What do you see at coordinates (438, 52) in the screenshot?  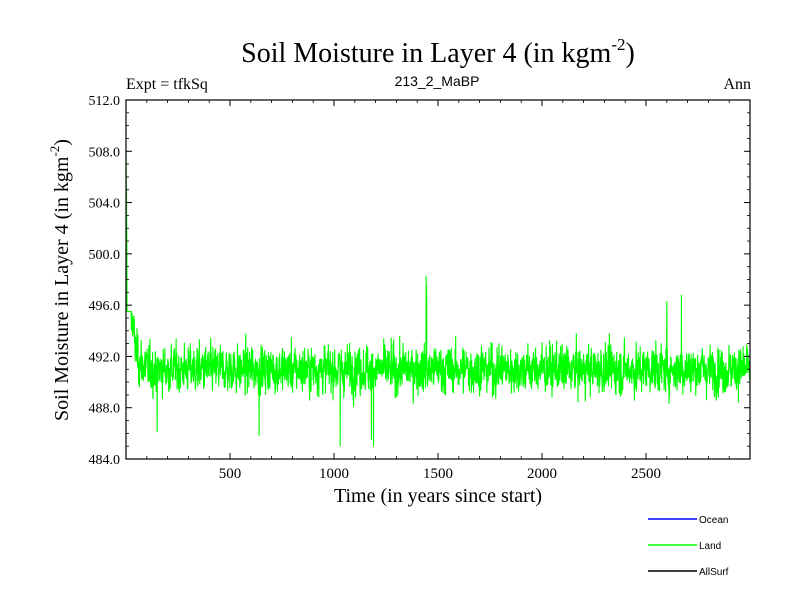 I see `chart-title: Soil Moisture in Layer 4 (in kgm-2)` at bounding box center [438, 52].